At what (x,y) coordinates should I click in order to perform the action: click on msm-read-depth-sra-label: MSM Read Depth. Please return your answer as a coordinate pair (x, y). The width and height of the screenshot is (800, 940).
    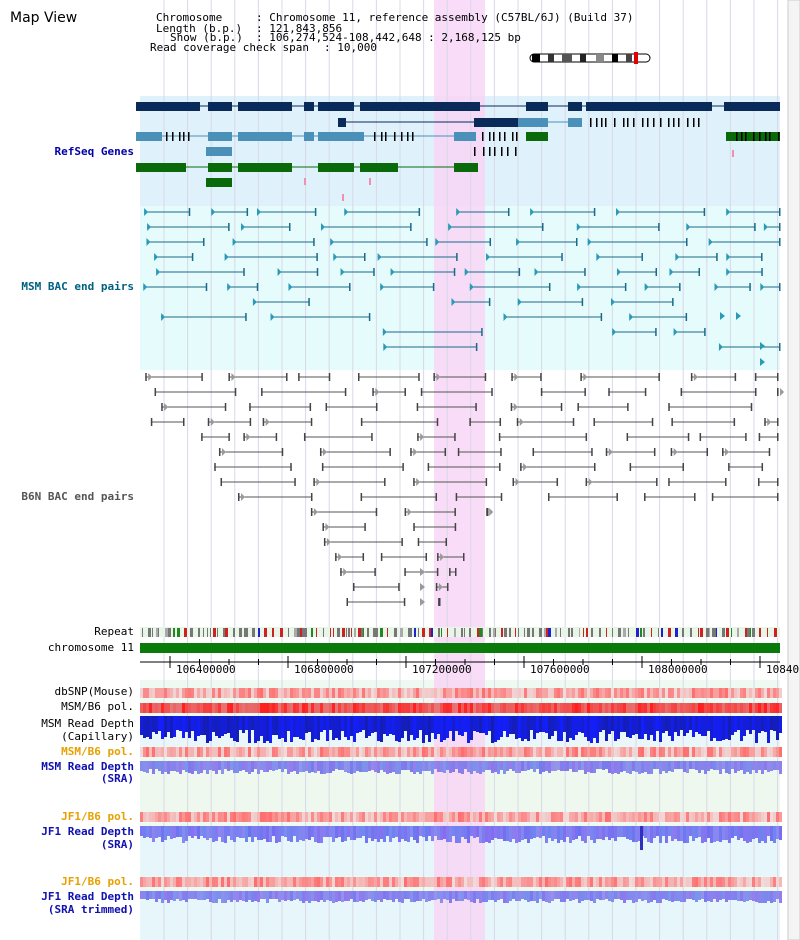
    Looking at the image, I should click on (87, 766).